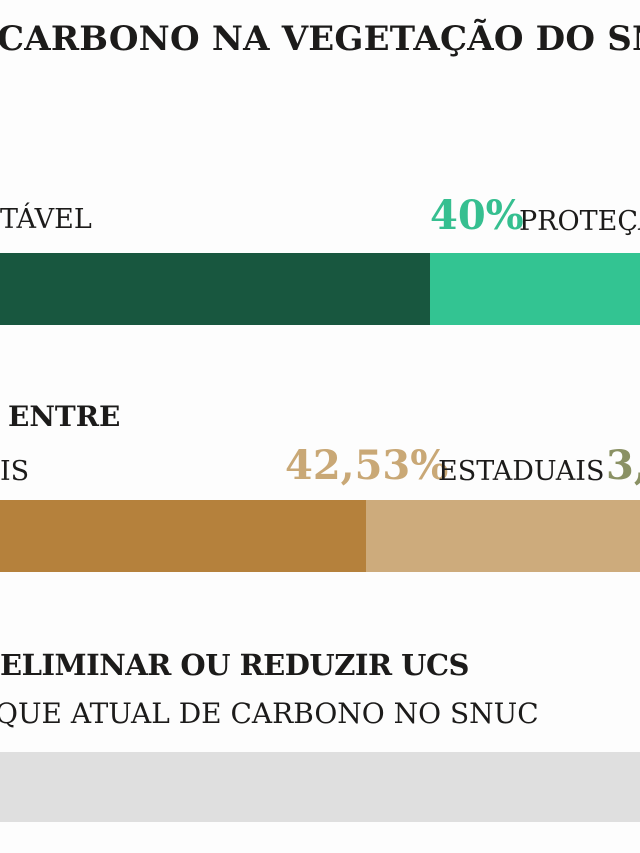 The height and width of the screenshot is (853, 640). What do you see at coordinates (15, 471) in the screenshot?
I see `label-federais-fragment: IS` at bounding box center [15, 471].